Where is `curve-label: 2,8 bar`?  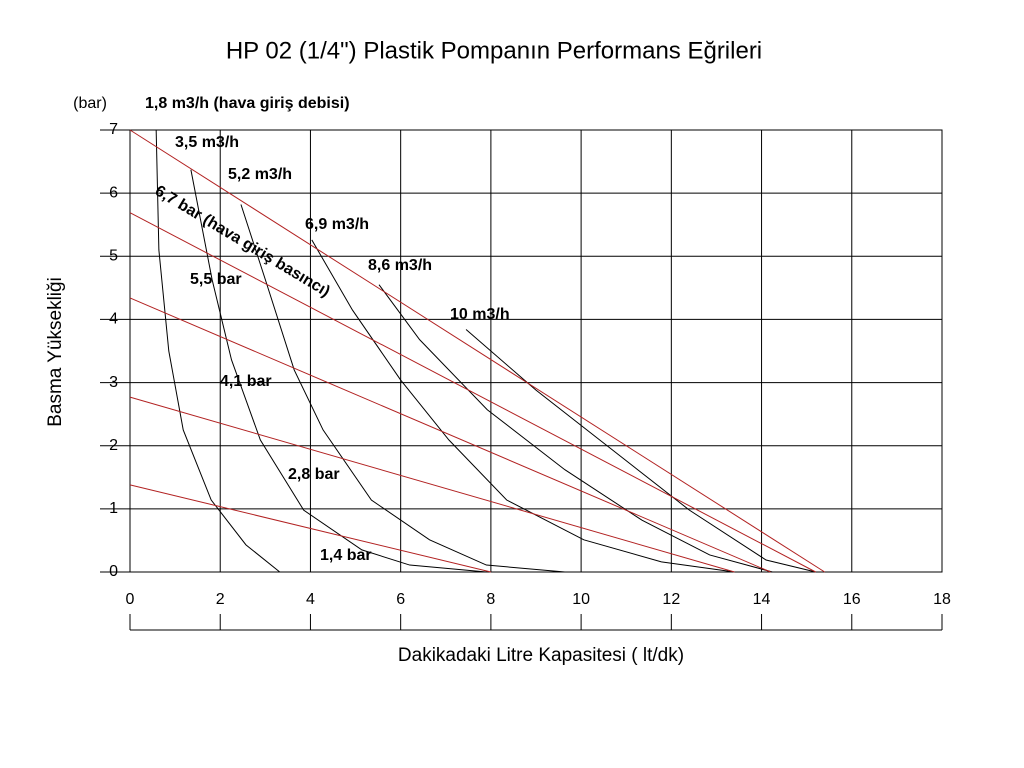 curve-label: 2,8 bar is located at coordinates (314, 474).